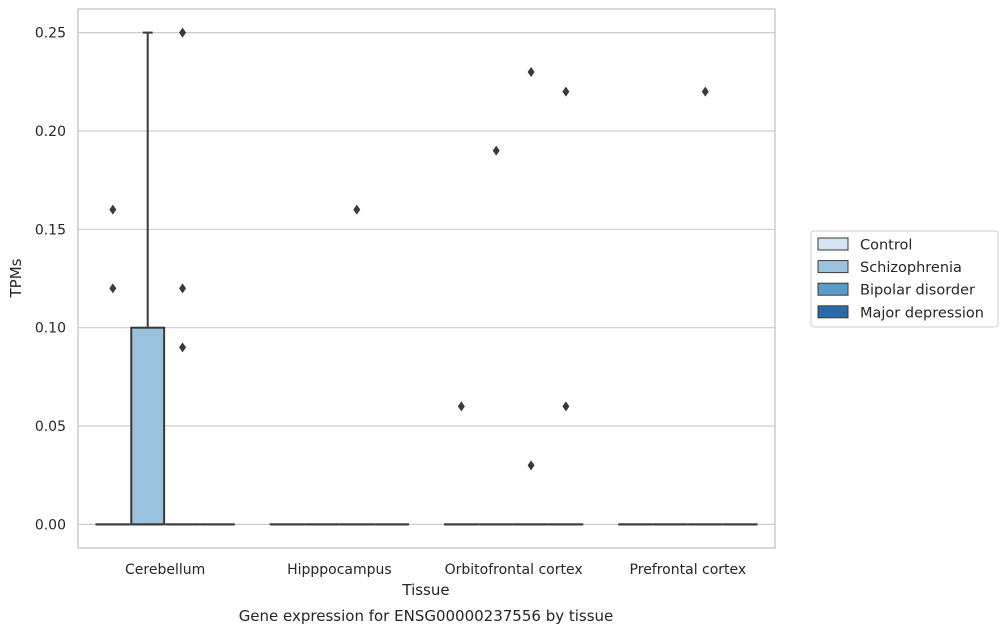  What do you see at coordinates (911, 268) in the screenshot?
I see `legend-label: Schizophrenia` at bounding box center [911, 268].